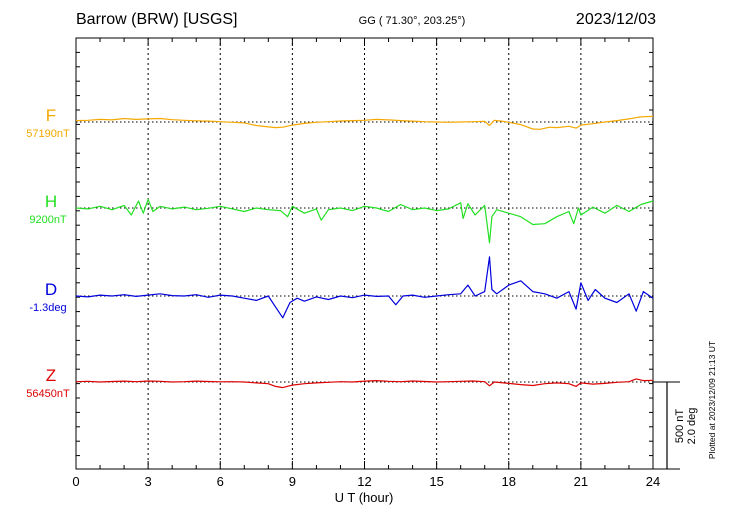  Describe the element at coordinates (51, 289) in the screenshot. I see `series-name-D: D` at that location.